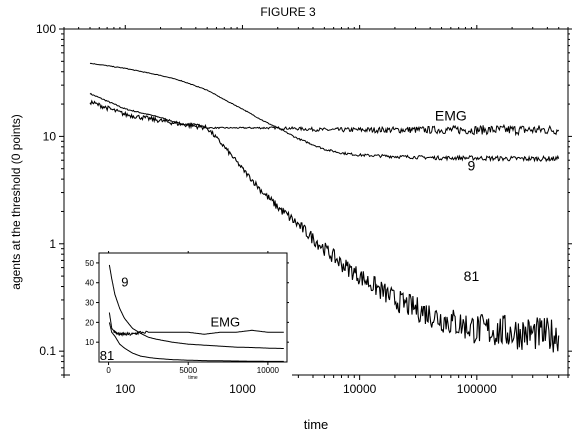 This screenshot has width=577, height=437. I want to click on y-tick-label: 100, so click(46, 29).